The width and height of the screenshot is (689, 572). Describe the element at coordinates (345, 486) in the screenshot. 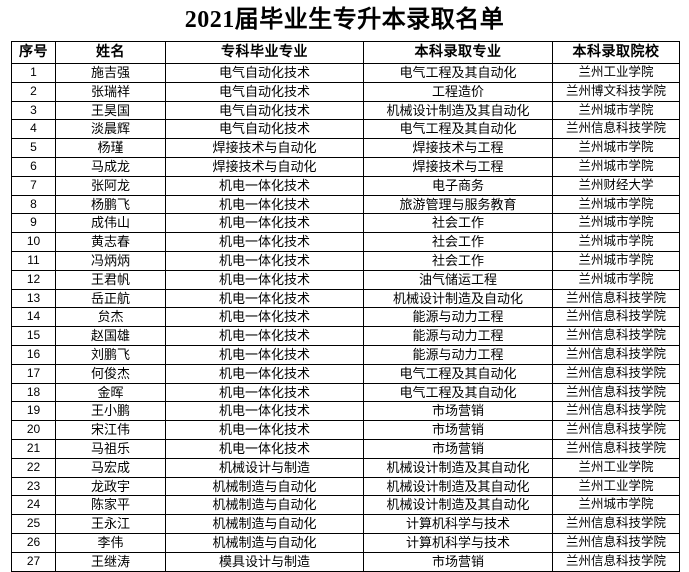

I see `table-row: 23 龙政宇 机械制造与自动化 机械设计制造及其自动化 兰州工业学院` at that location.